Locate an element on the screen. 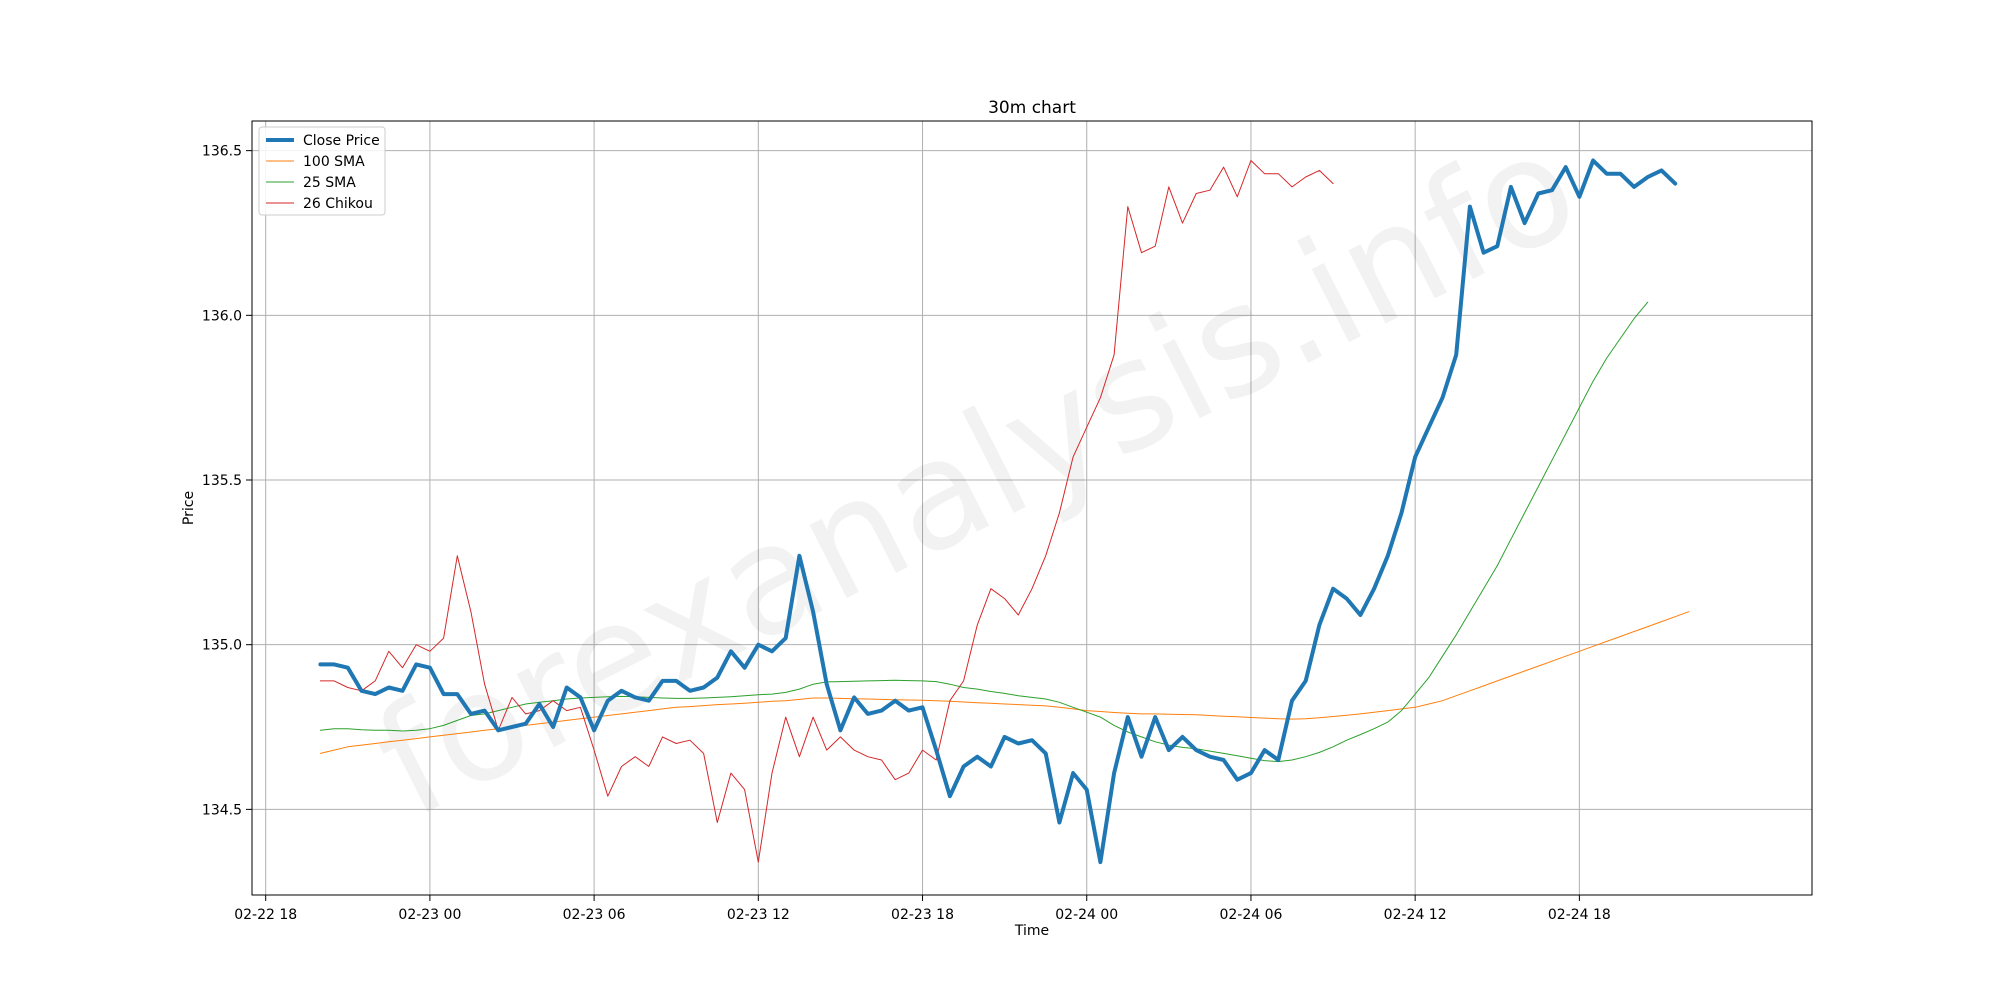 The height and width of the screenshot is (1000, 2000). x-tick-label: 02-23 00 is located at coordinates (429, 915).